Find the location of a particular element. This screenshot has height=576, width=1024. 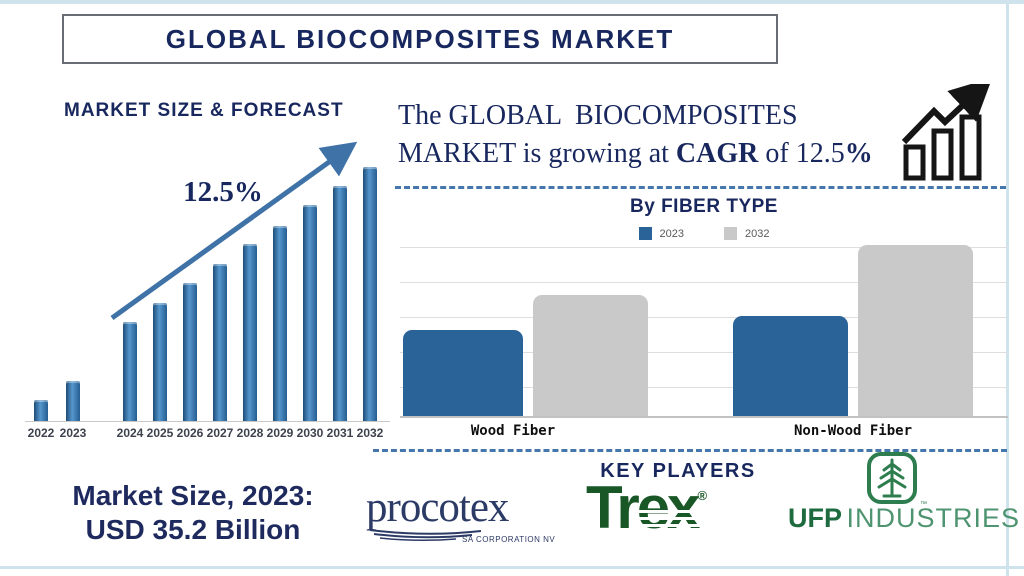

forecast-bar-2025 is located at coordinates (160, 362).